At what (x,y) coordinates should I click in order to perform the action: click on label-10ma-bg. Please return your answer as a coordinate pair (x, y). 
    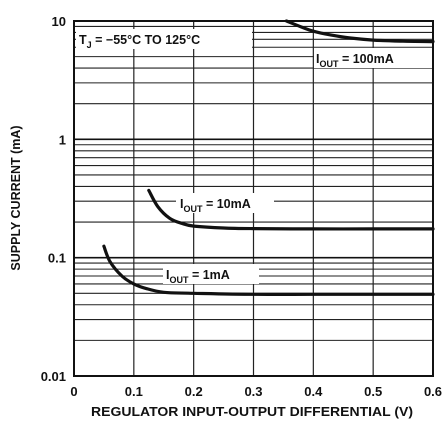
    Looking at the image, I should click on (225, 203).